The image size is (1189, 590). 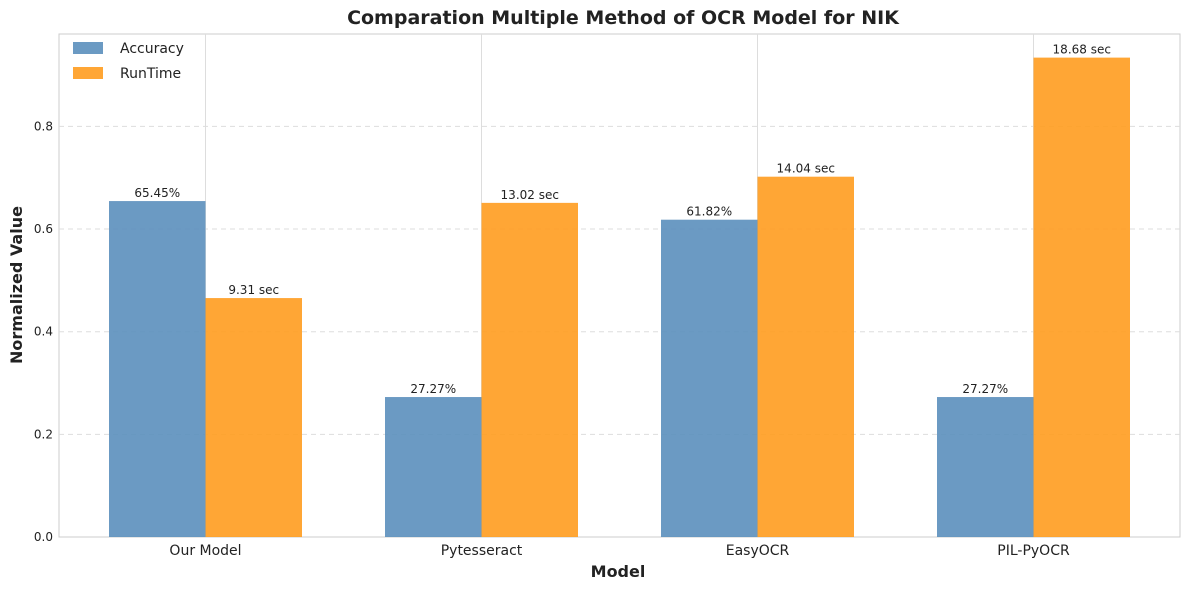 I want to click on legend-label-runtime: RunTime, so click(x=150, y=74).